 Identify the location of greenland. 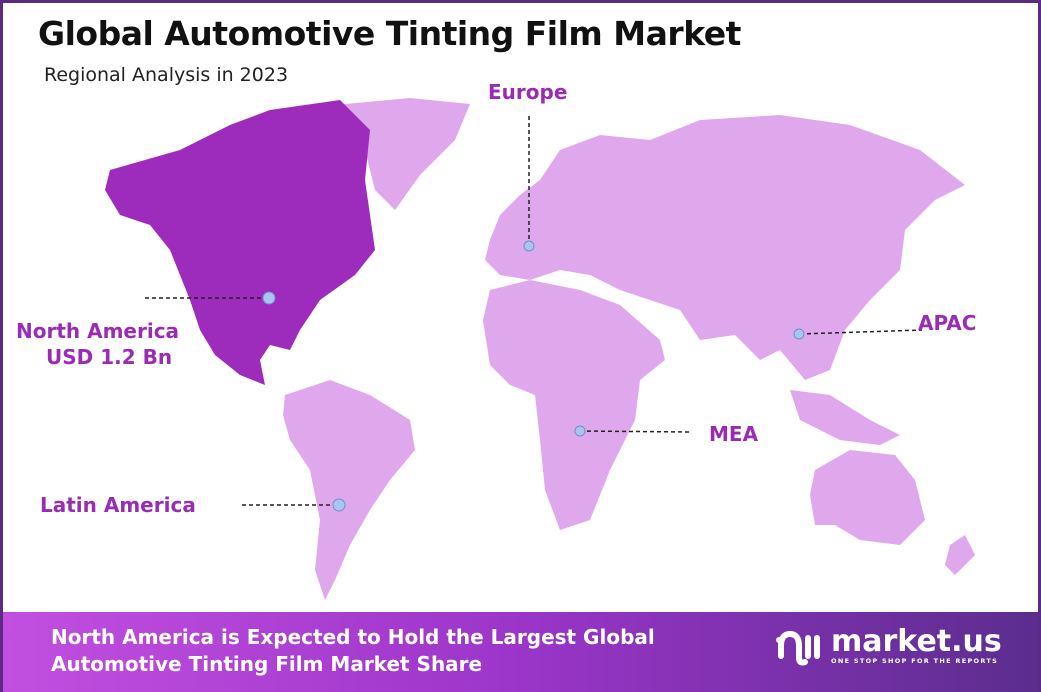
(402, 154).